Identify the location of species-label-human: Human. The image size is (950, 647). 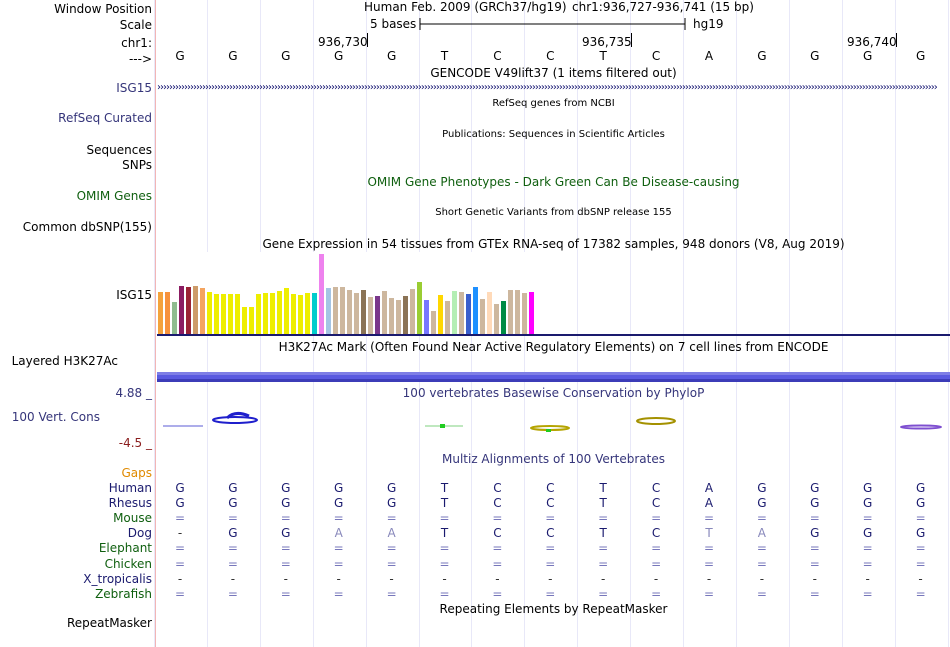
(130, 488).